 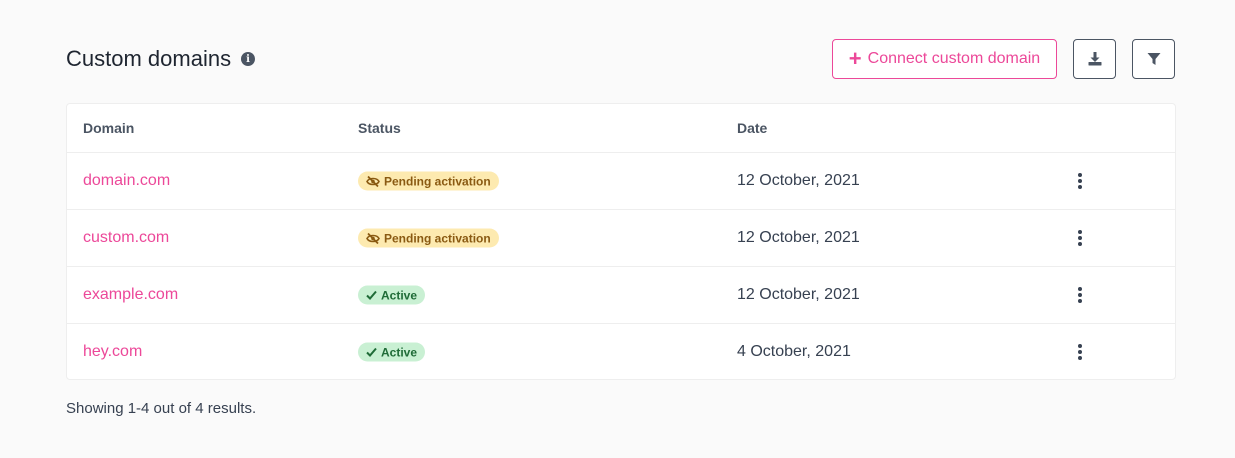 I want to click on download-icon, so click(x=1094, y=59).